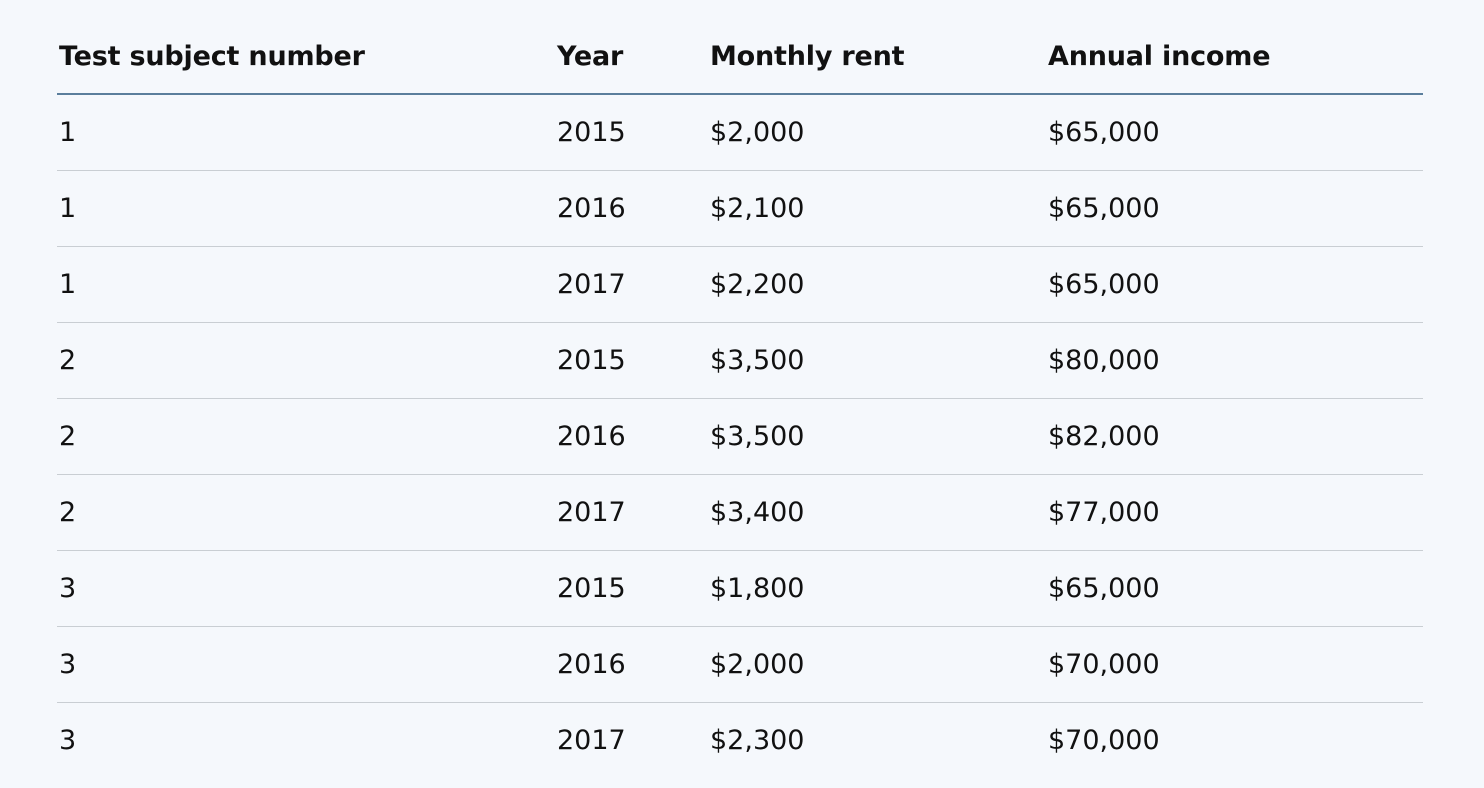 This screenshot has width=1484, height=788. I want to click on cell-monthly-rent: $2,100, so click(877, 208).